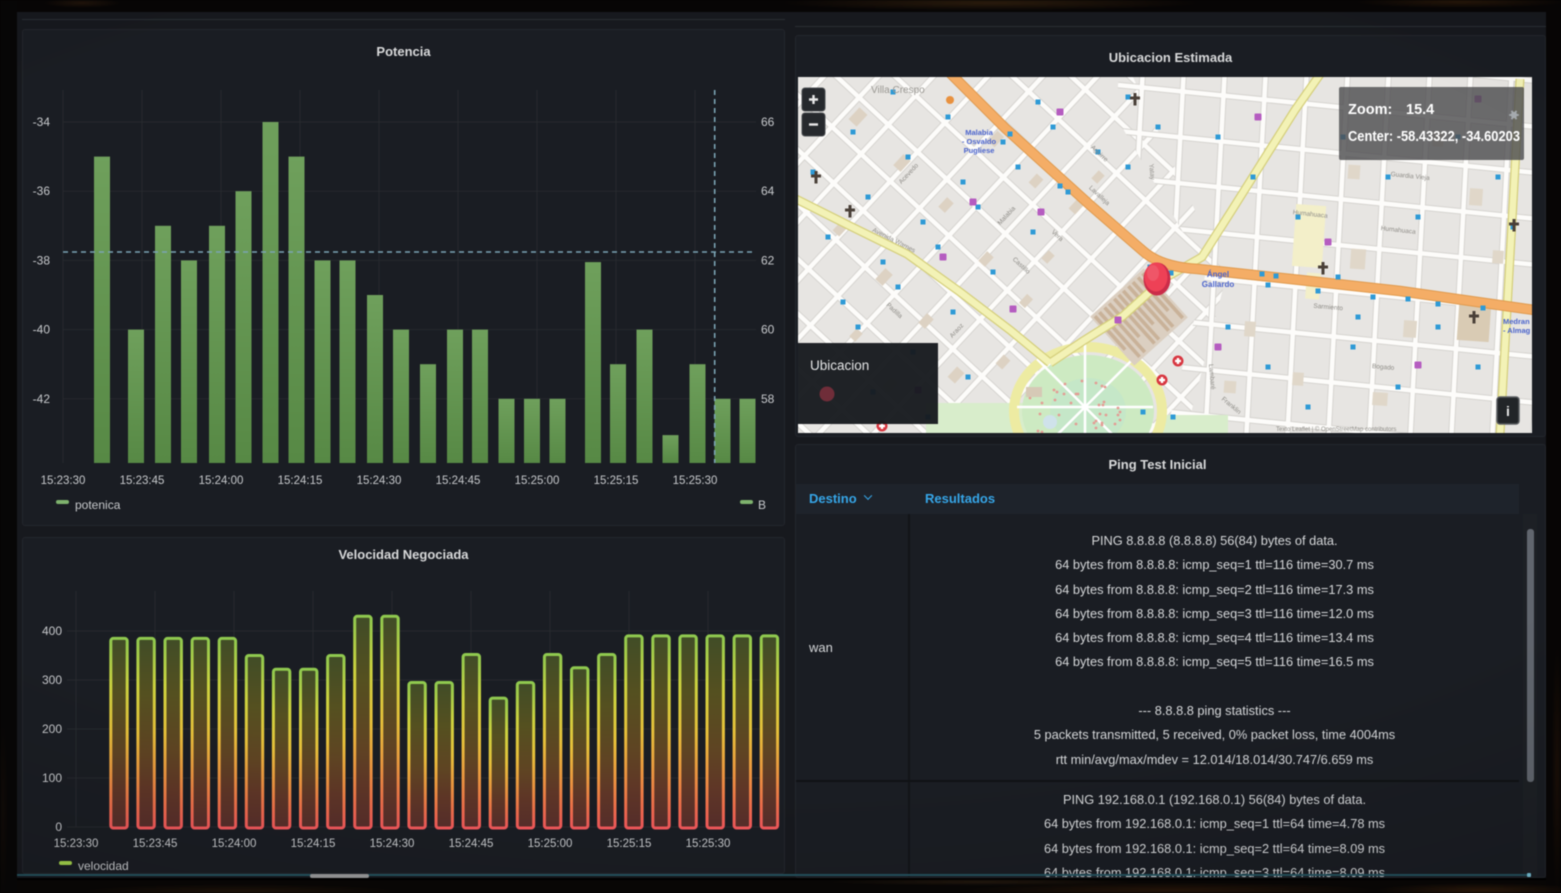 This screenshot has height=893, width=1561. Describe the element at coordinates (103, 866) in the screenshot. I see `svg-text: velocidad` at that location.